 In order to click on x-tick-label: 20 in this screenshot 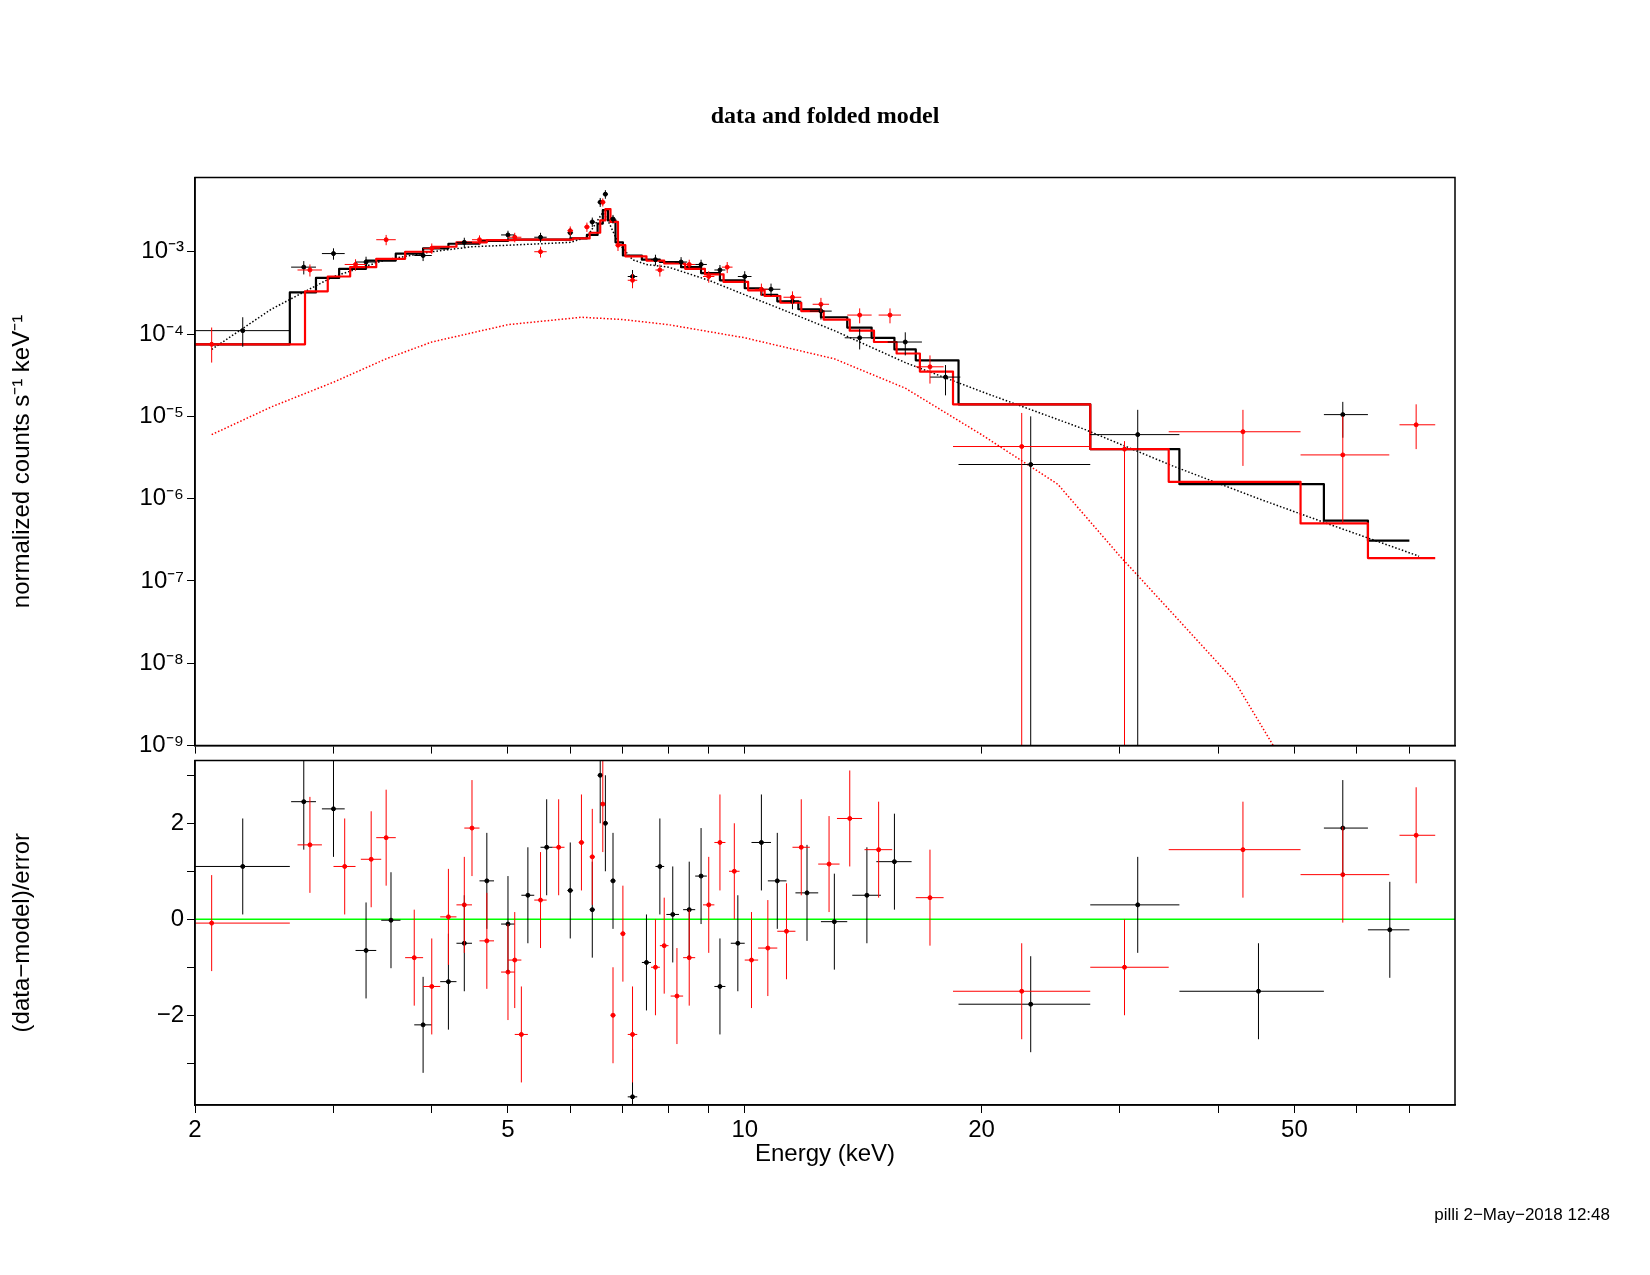, I will do `click(981, 1129)`.